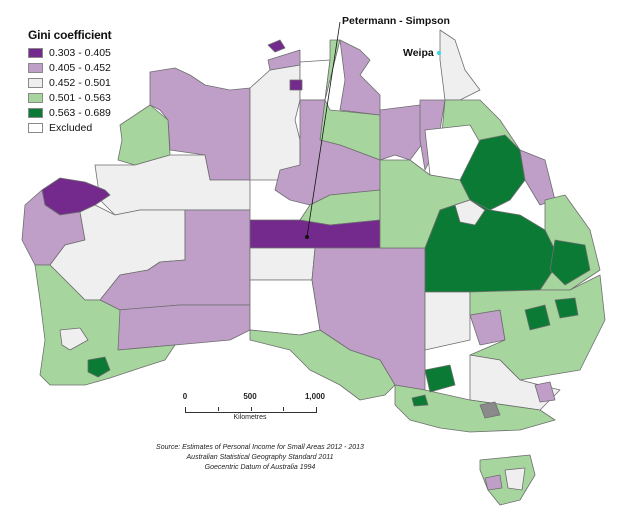 Image resolution: width=624 pixels, height=512 pixels. What do you see at coordinates (315, 234) in the screenshot?
I see `region-petermann-simpson` at bounding box center [315, 234].